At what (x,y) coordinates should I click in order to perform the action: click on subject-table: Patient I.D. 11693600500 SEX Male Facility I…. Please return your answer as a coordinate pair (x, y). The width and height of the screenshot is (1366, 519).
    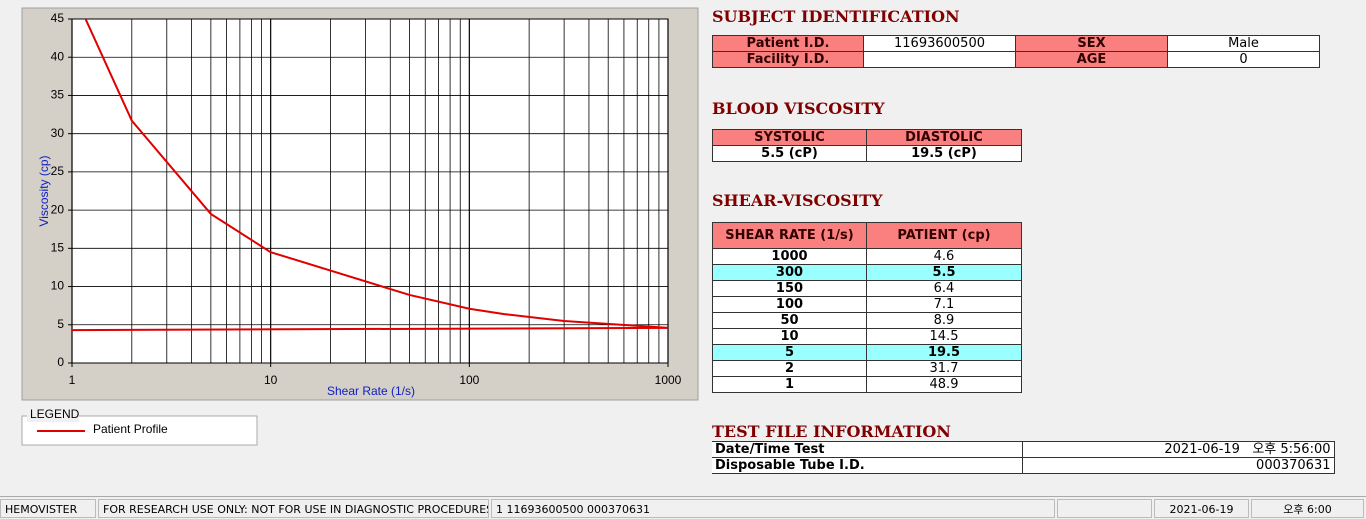
    Looking at the image, I should click on (1016, 51).